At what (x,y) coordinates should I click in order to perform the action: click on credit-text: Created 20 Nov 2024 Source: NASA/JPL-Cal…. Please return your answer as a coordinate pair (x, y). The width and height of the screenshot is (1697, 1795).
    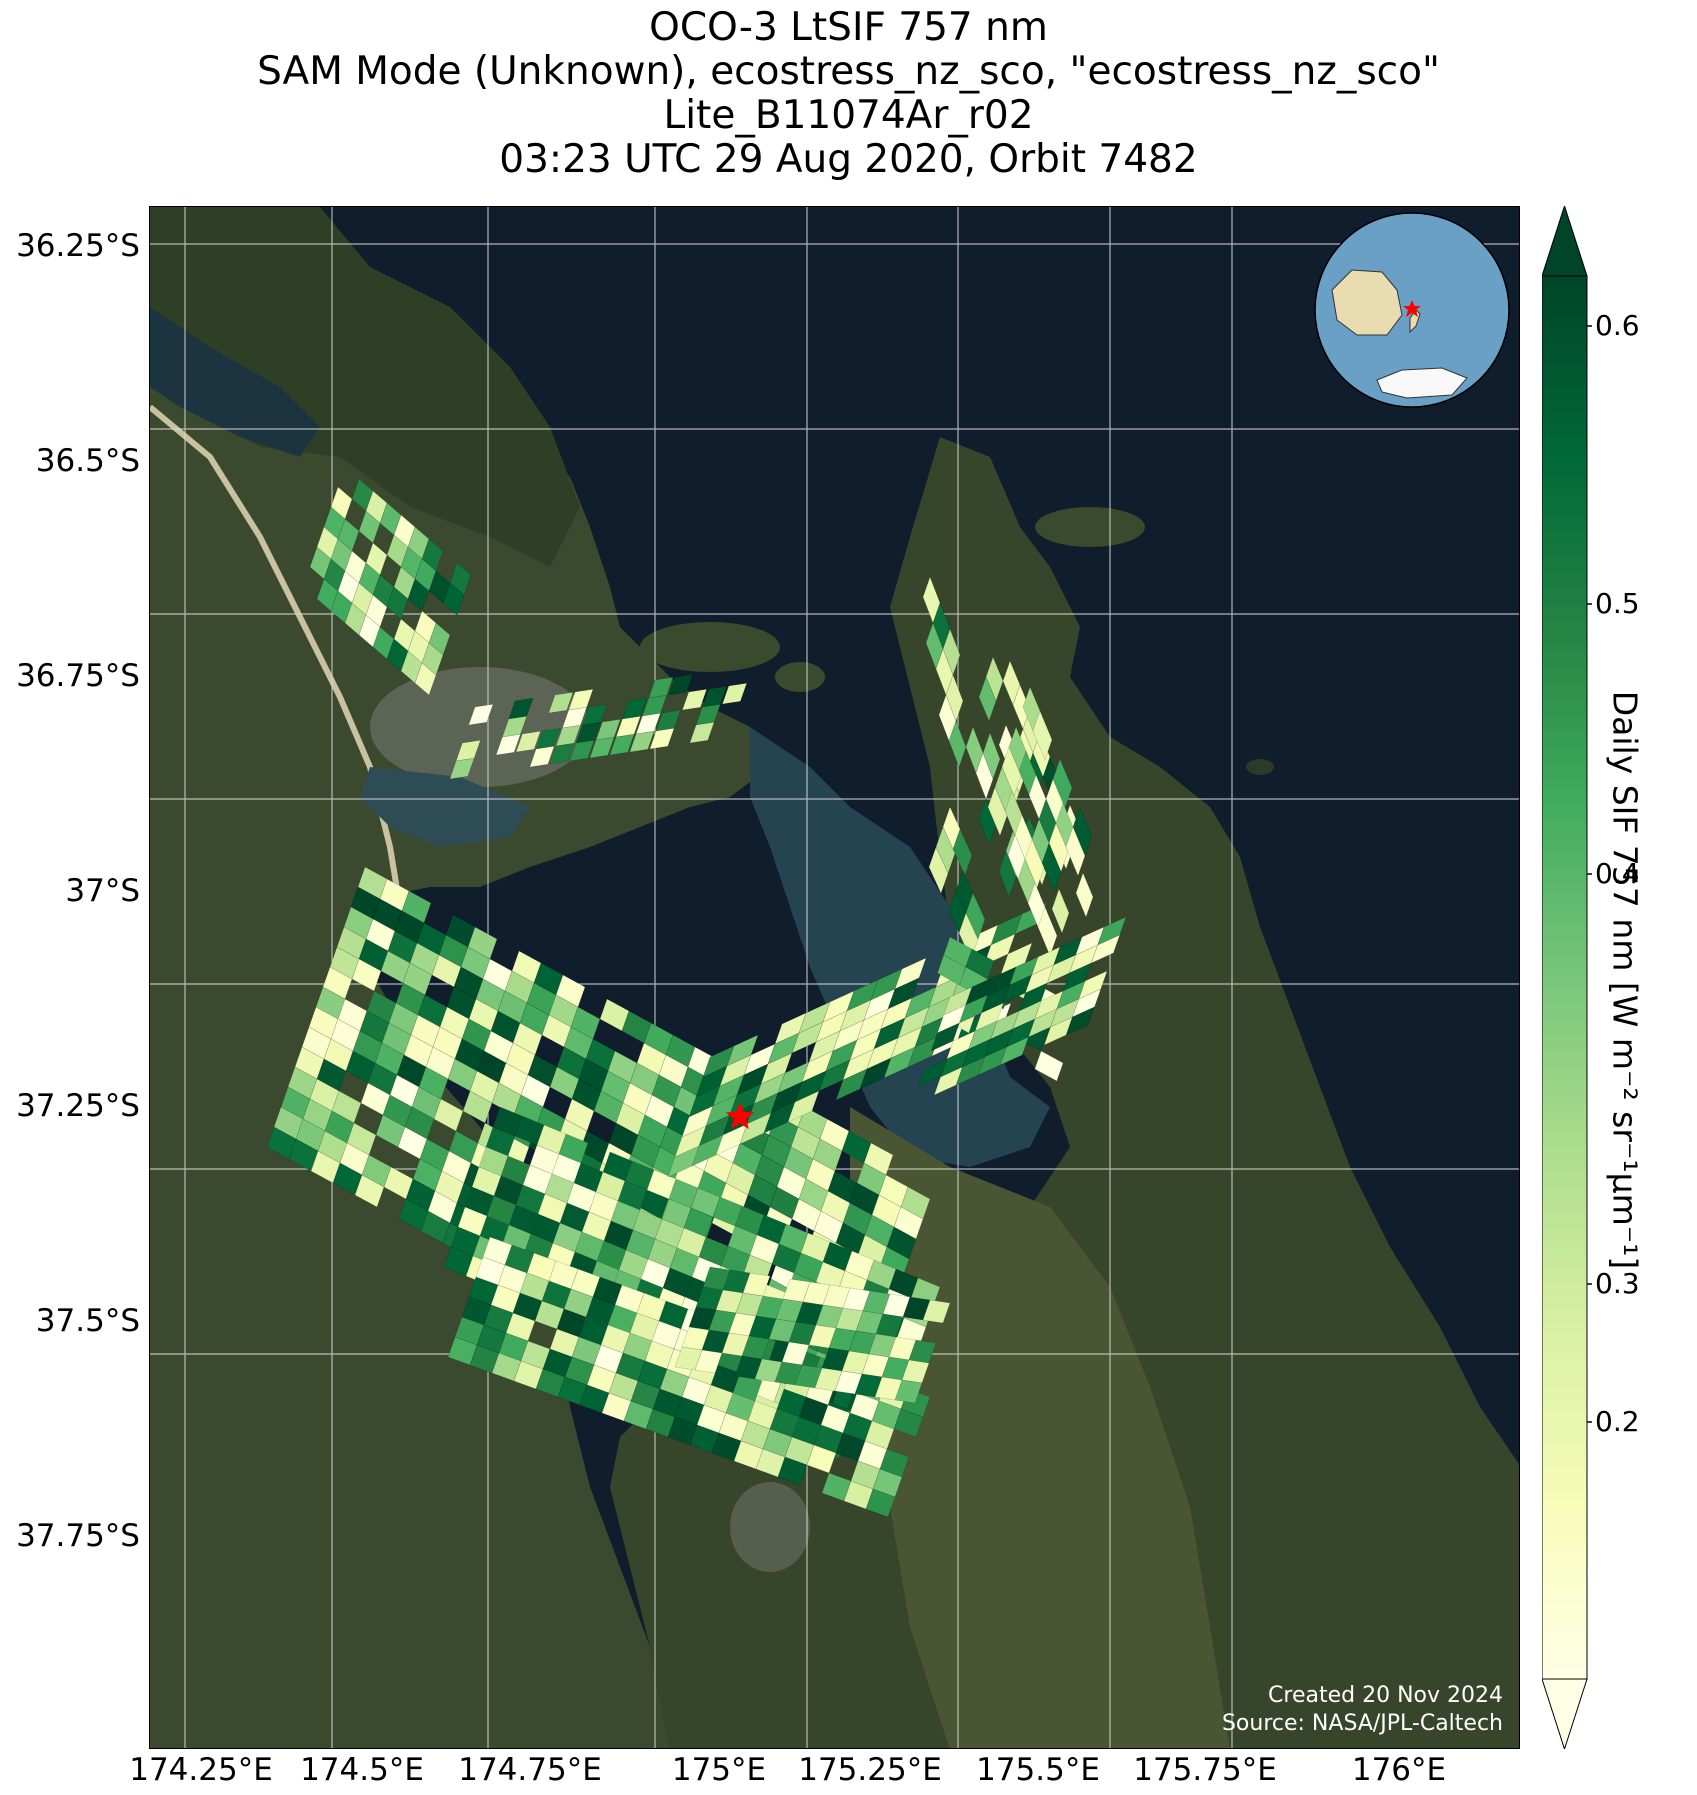
    Looking at the image, I should click on (1362, 1710).